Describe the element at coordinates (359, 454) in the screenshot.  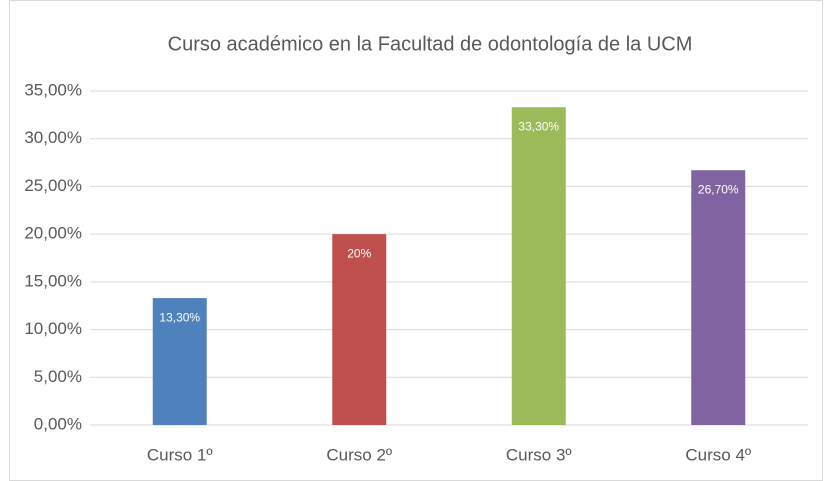
I see `x-tick-label: Curso 2º` at that location.